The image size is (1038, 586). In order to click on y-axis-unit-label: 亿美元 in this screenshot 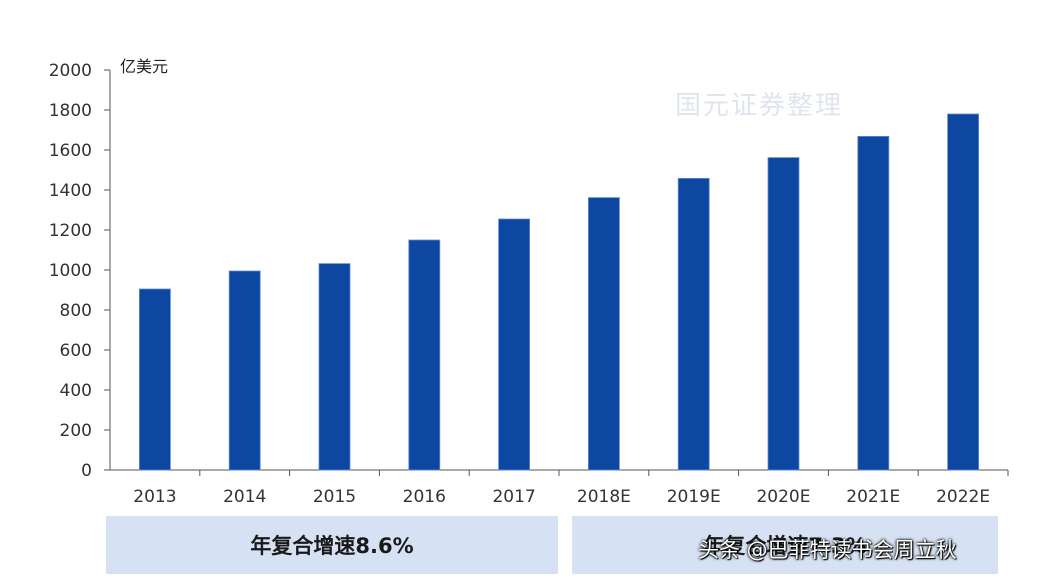, I will do `click(144, 66)`.